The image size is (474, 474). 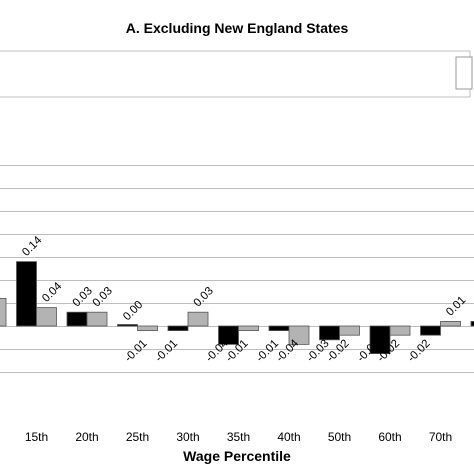 What do you see at coordinates (26, 294) in the screenshot?
I see `bar-15th-s1` at bounding box center [26, 294].